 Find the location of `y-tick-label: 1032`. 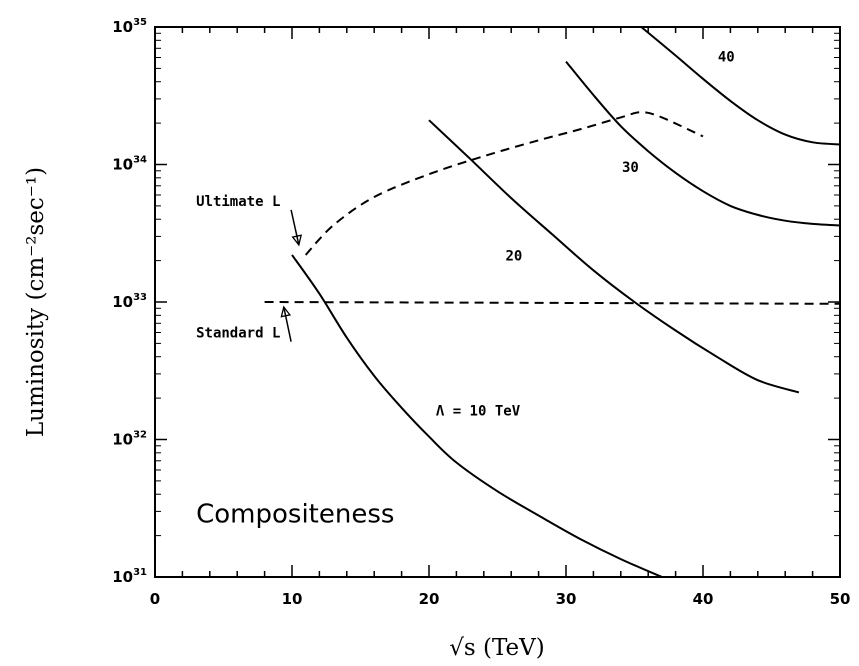

y-tick-label: 1032 is located at coordinates (129, 439).